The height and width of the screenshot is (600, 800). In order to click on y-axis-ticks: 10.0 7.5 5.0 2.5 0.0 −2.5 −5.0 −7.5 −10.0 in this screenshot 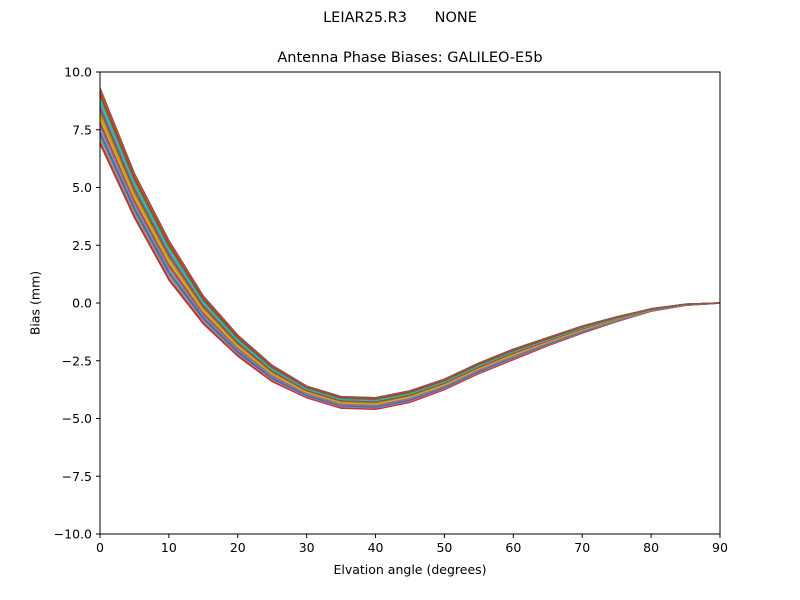, I will do `click(77, 303)`.